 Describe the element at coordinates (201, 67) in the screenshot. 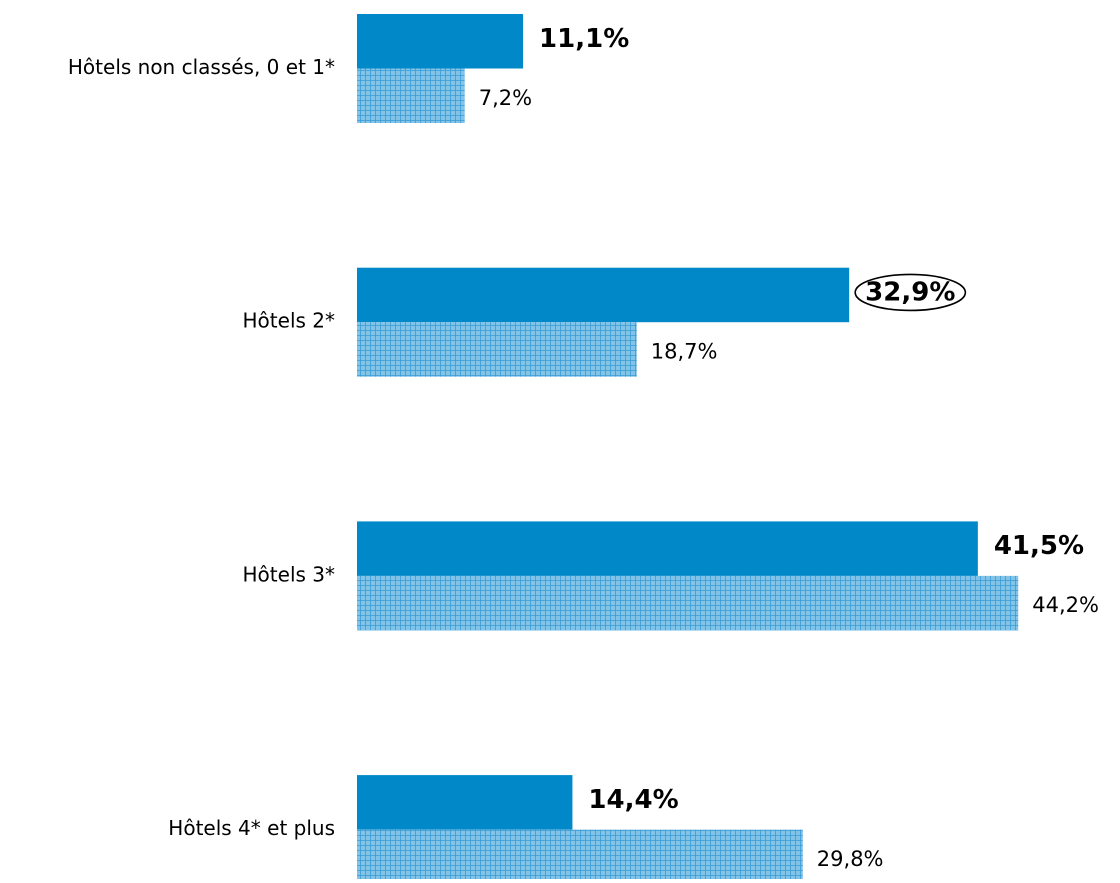

I see `category-label: Hôtels non classés, 0 et 1*` at that location.